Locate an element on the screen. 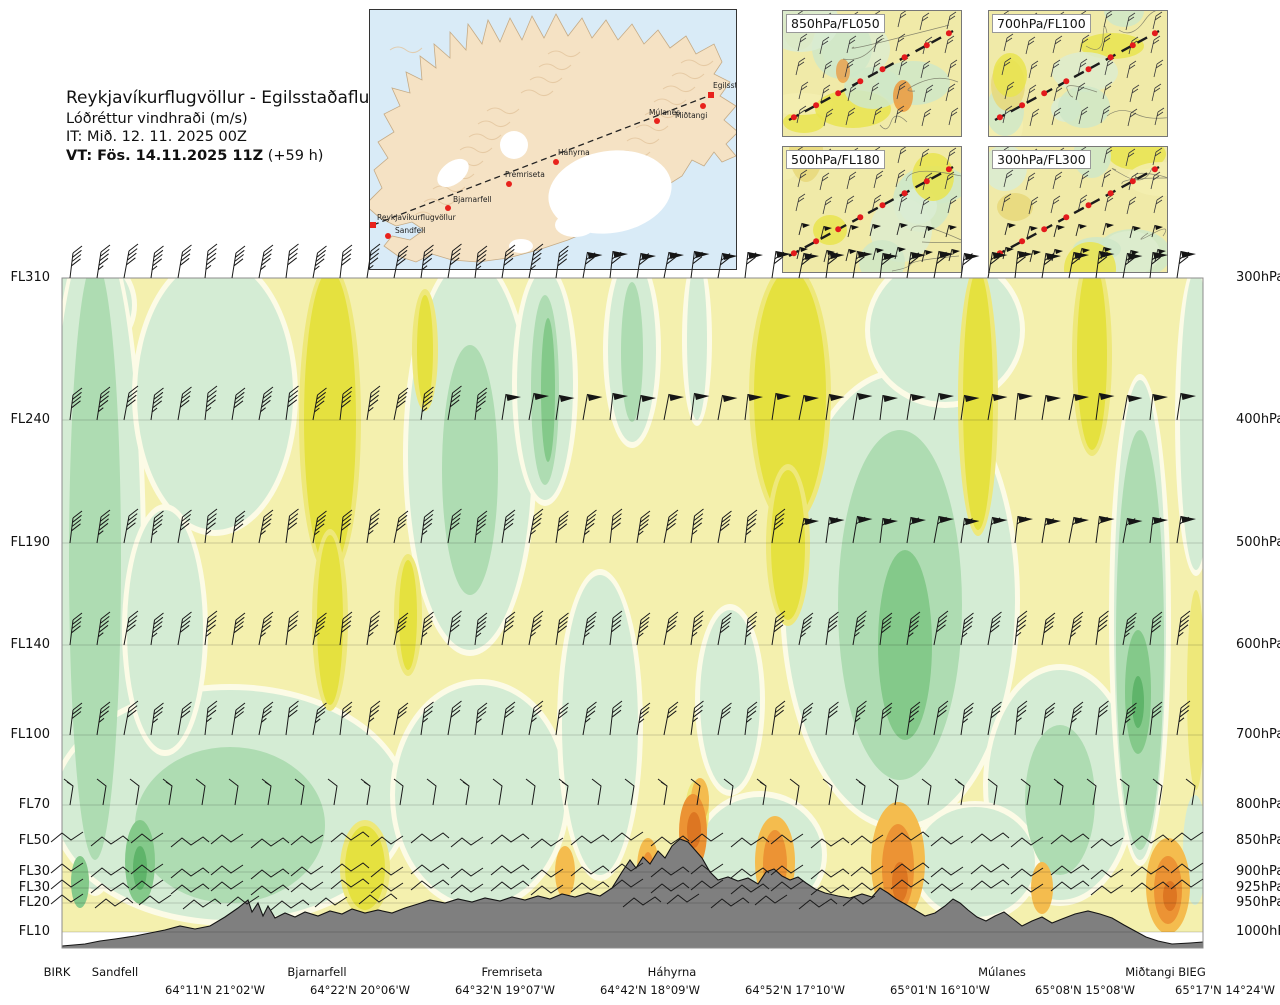 Image resolution: width=1280 pixels, height=1005 pixels. flight-level-label: FL50 is located at coordinates (34, 840).